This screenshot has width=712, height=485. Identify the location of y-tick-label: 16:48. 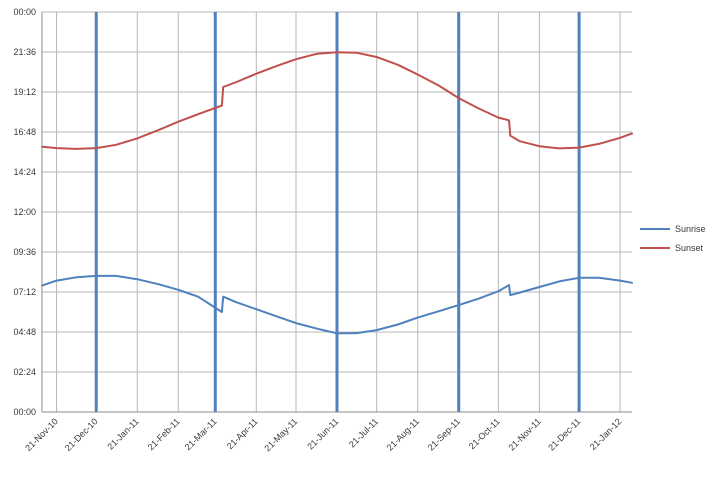
(24, 132).